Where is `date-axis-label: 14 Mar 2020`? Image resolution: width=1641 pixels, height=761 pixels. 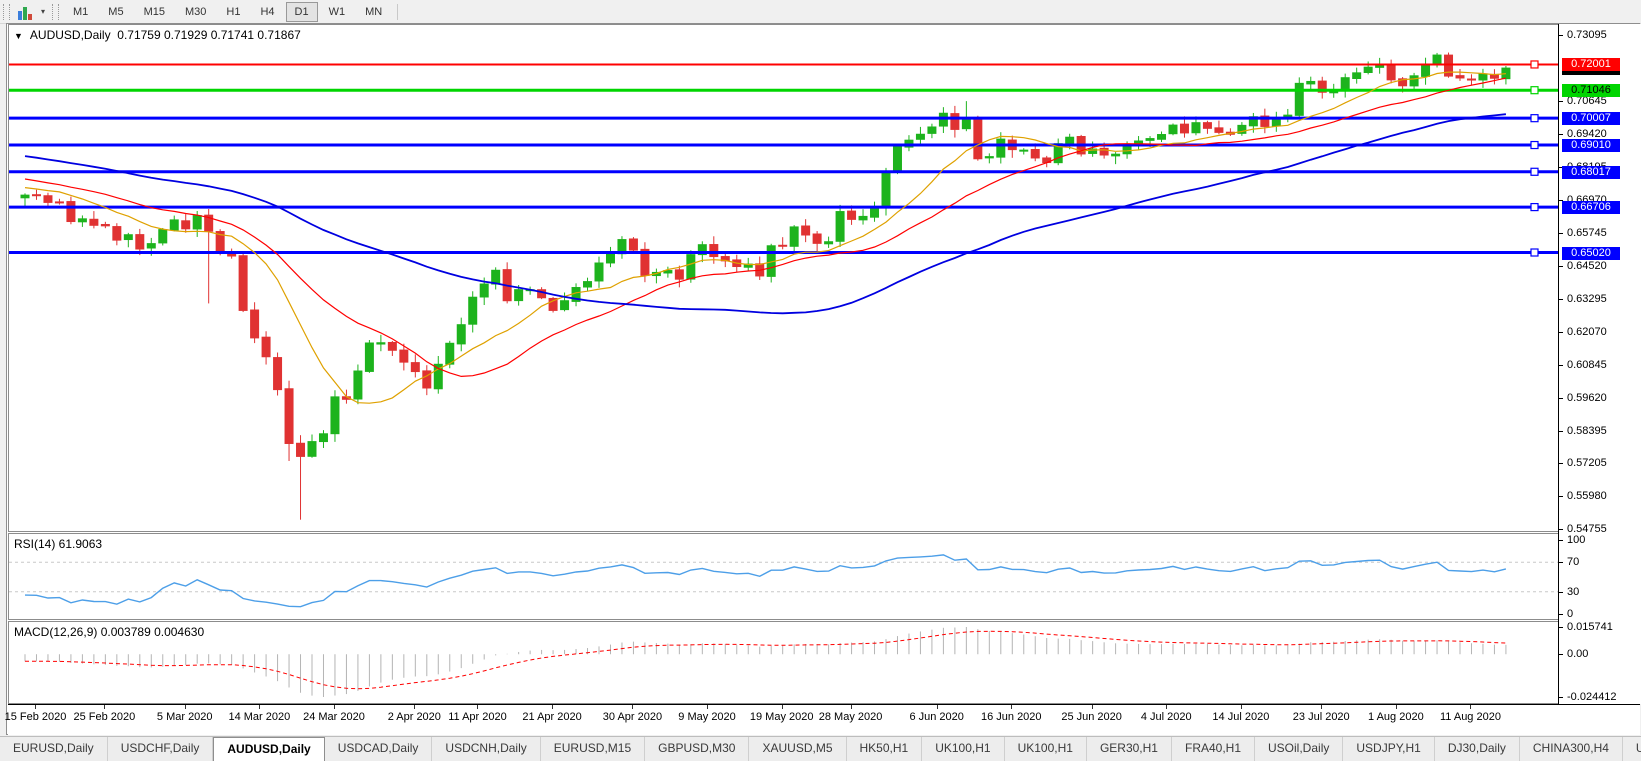
date-axis-label: 14 Mar 2020 is located at coordinates (259, 717).